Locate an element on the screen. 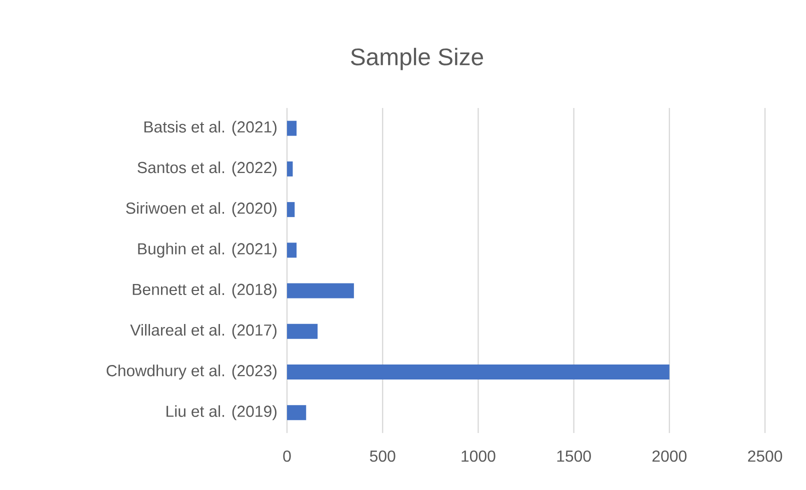  y-tick-label: Batsis et al. (2021) is located at coordinates (210, 128).